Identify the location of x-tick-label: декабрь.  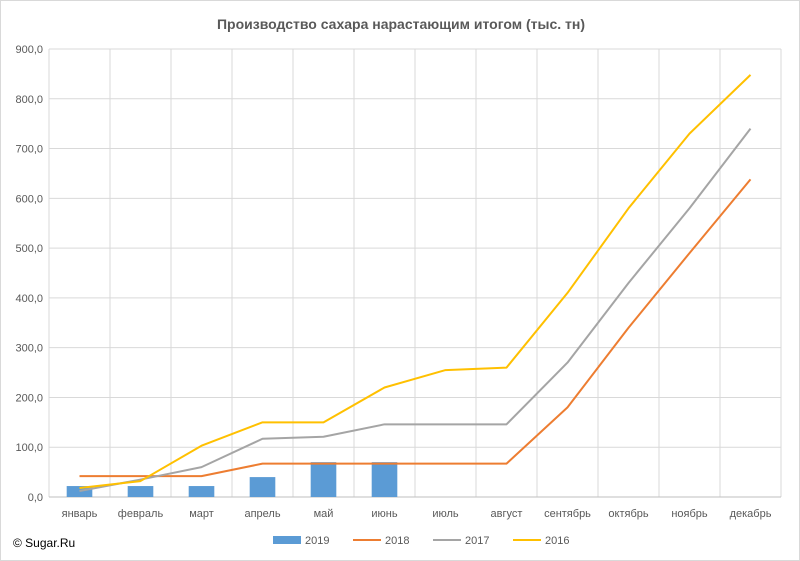
(751, 514).